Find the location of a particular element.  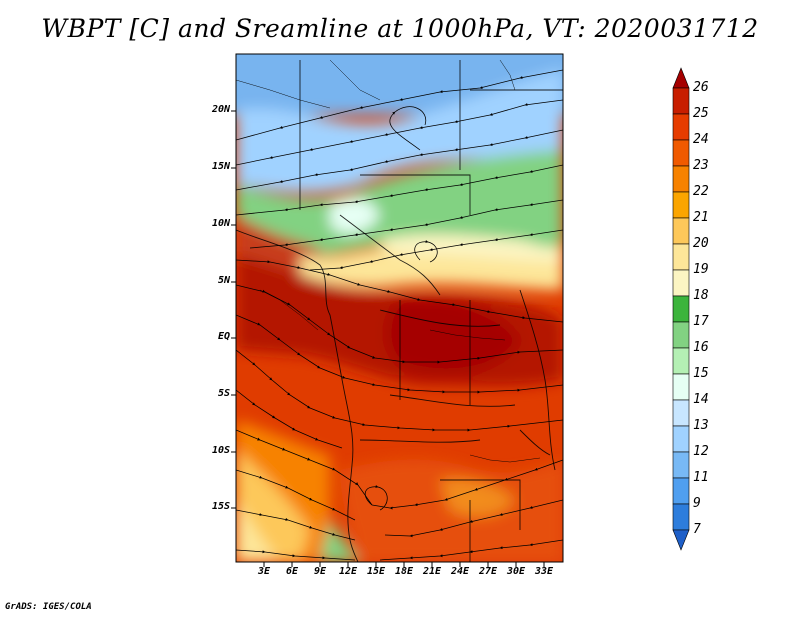

colorbar-label: 23 is located at coordinates (701, 165).